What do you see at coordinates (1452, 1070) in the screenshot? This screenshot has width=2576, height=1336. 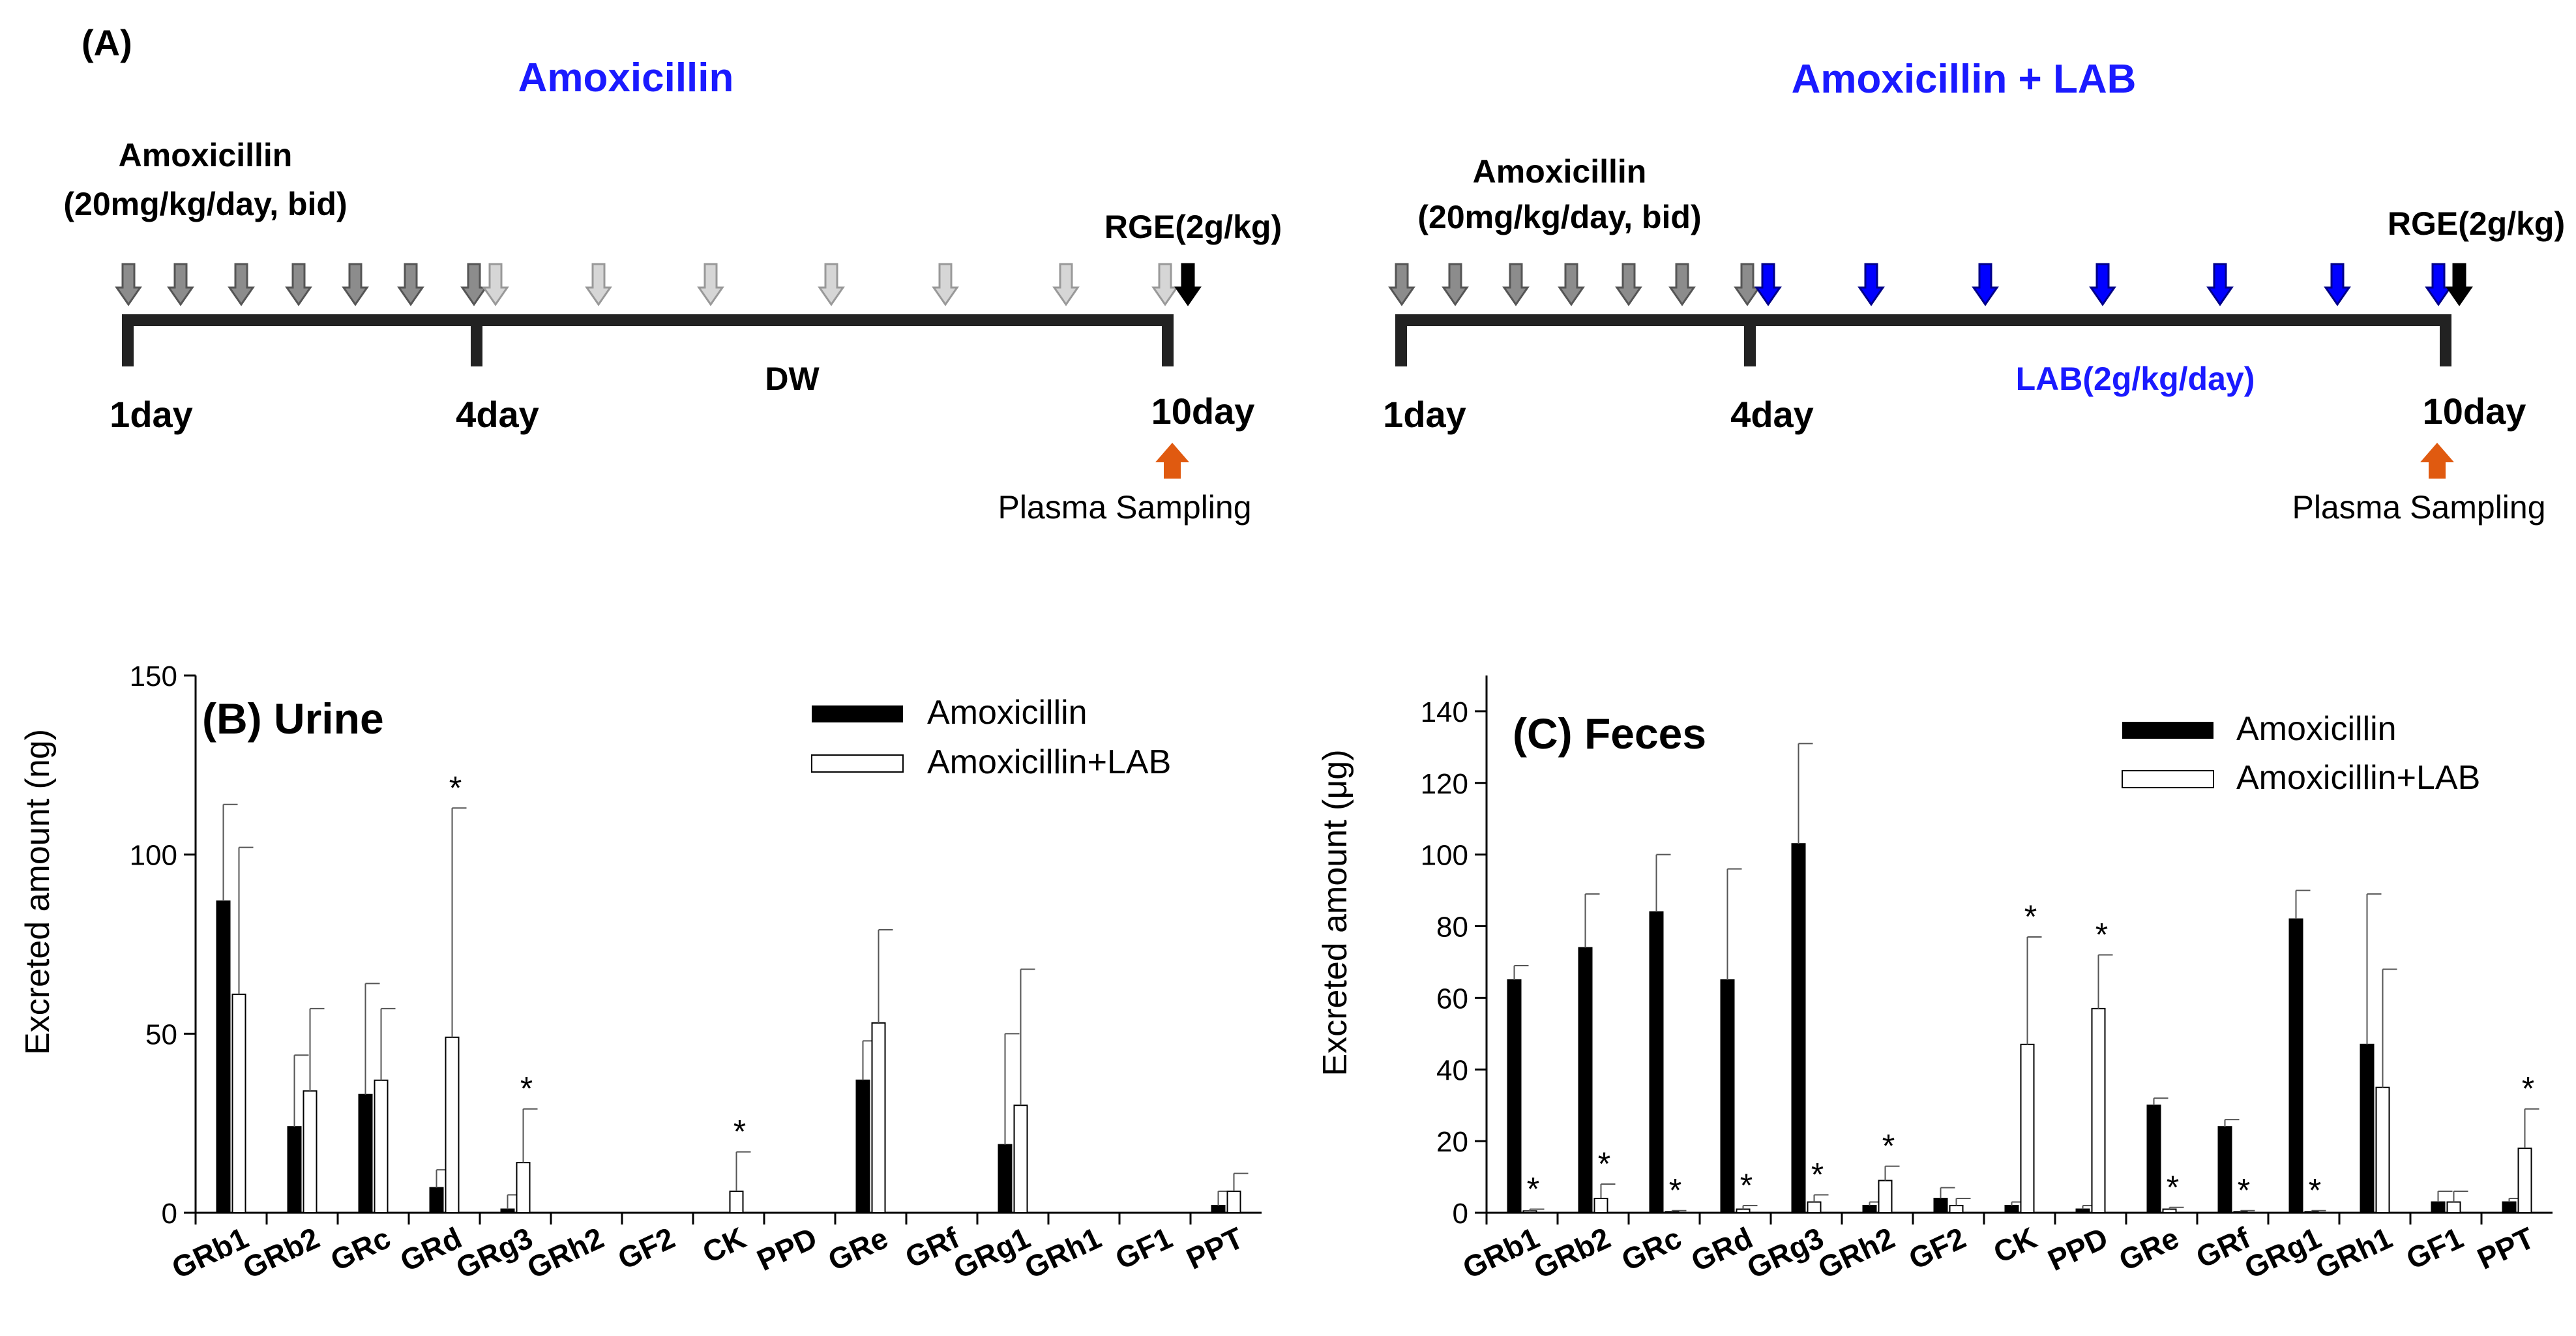 I see `y-tick-label: 40` at bounding box center [1452, 1070].